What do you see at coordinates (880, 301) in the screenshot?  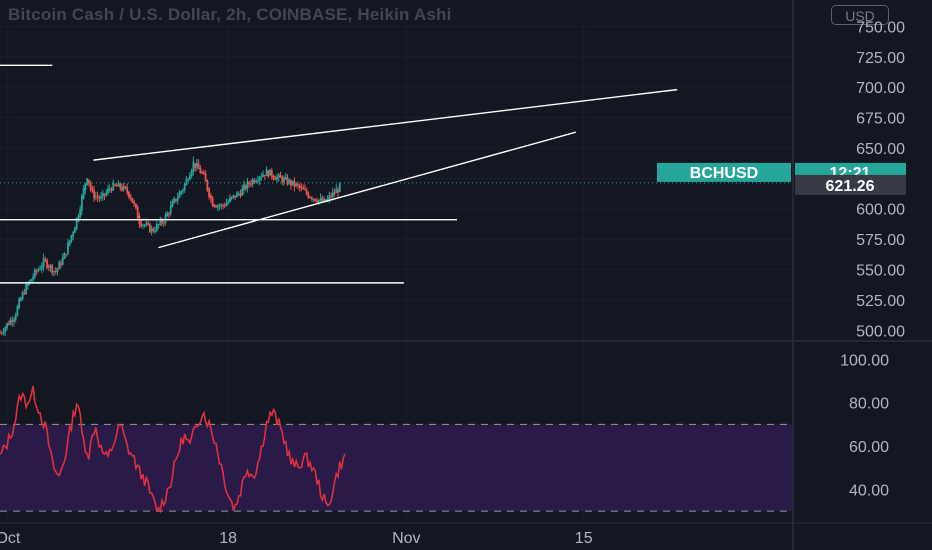 I see `price-tick-label: 525.00` at bounding box center [880, 301].